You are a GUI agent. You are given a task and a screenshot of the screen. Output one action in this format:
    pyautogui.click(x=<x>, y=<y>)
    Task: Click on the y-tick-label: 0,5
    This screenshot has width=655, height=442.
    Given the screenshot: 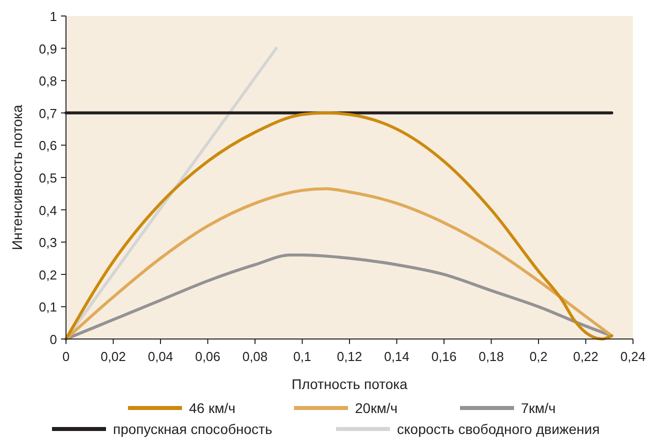 What is the action you would take?
    pyautogui.click(x=47, y=178)
    